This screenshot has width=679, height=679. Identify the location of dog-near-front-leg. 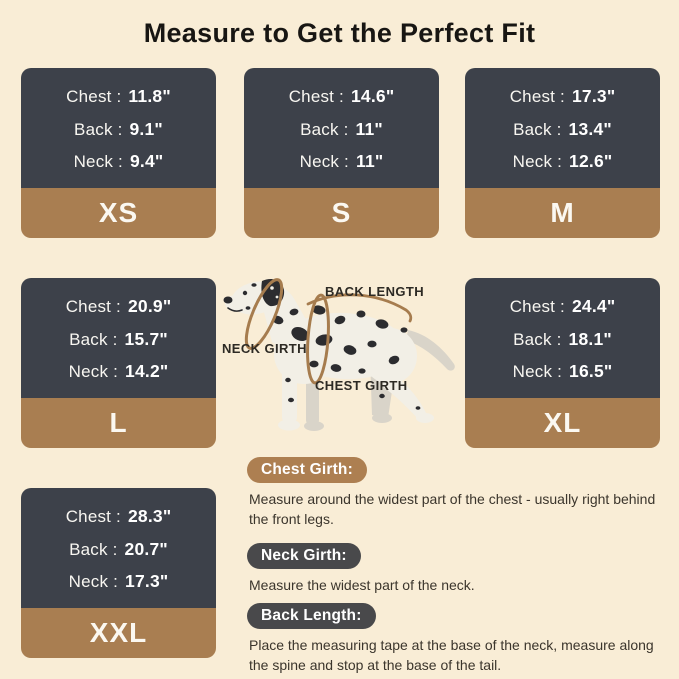
(289, 392).